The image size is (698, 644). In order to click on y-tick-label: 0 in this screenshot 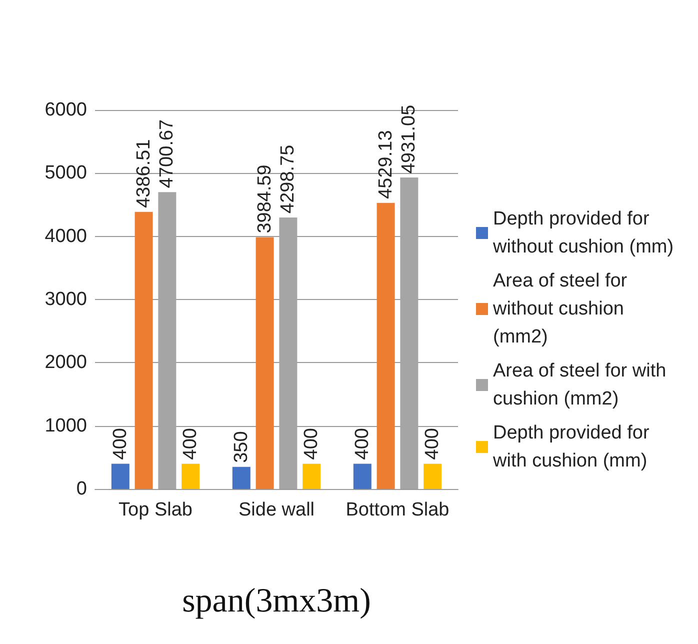, I will do `click(81, 489)`.